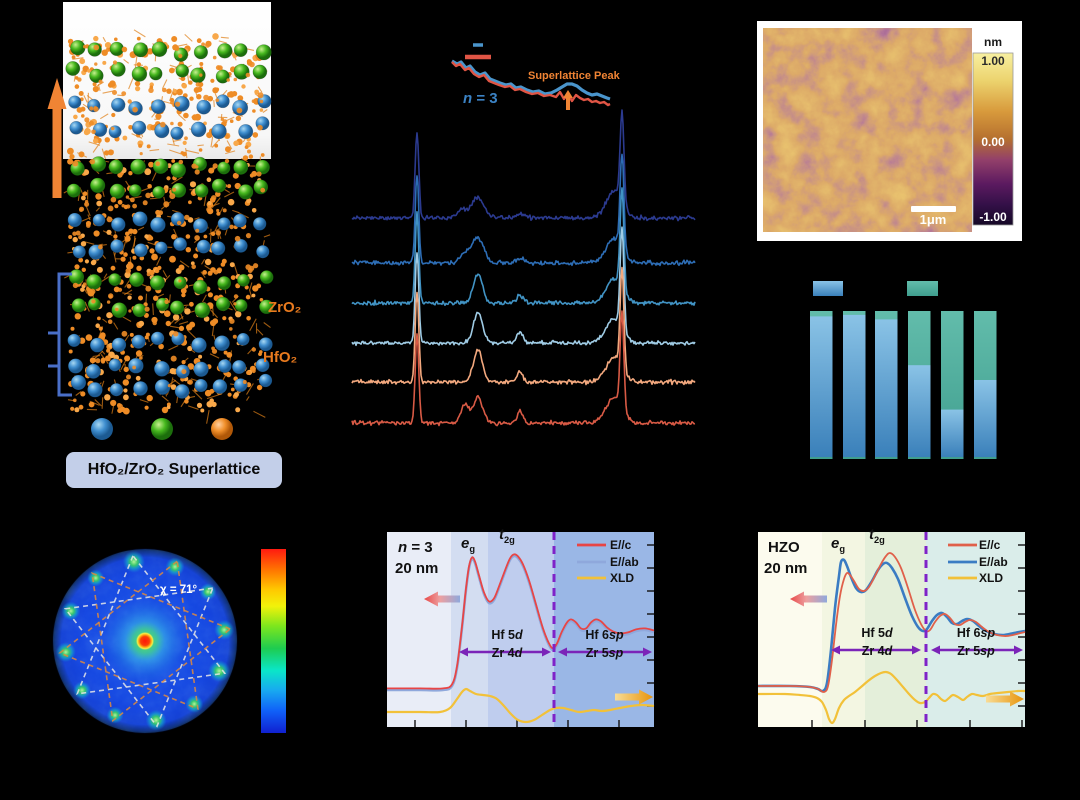  What do you see at coordinates (877, 633) in the screenshot?
I see `g-hf5d-label: Hf 5d` at bounding box center [877, 633].